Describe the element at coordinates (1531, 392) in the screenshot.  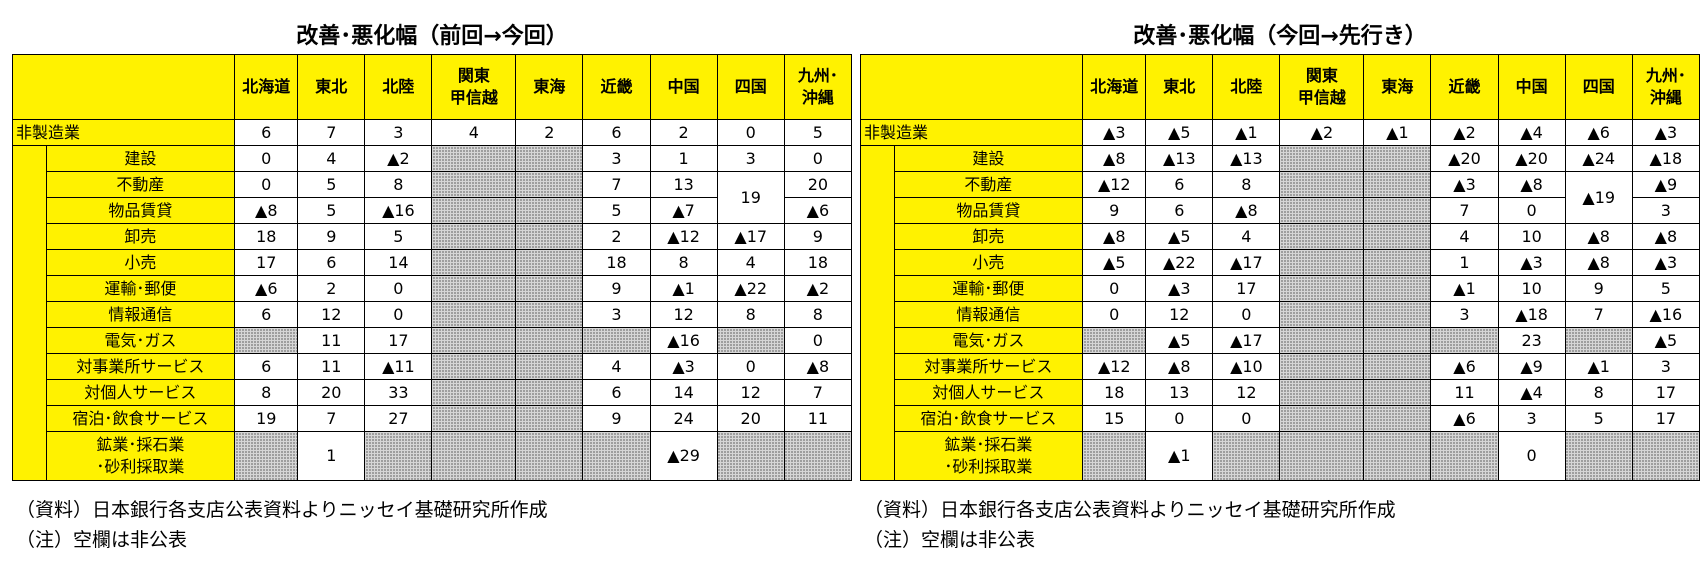
I see `value-cell: ▲4` at that location.